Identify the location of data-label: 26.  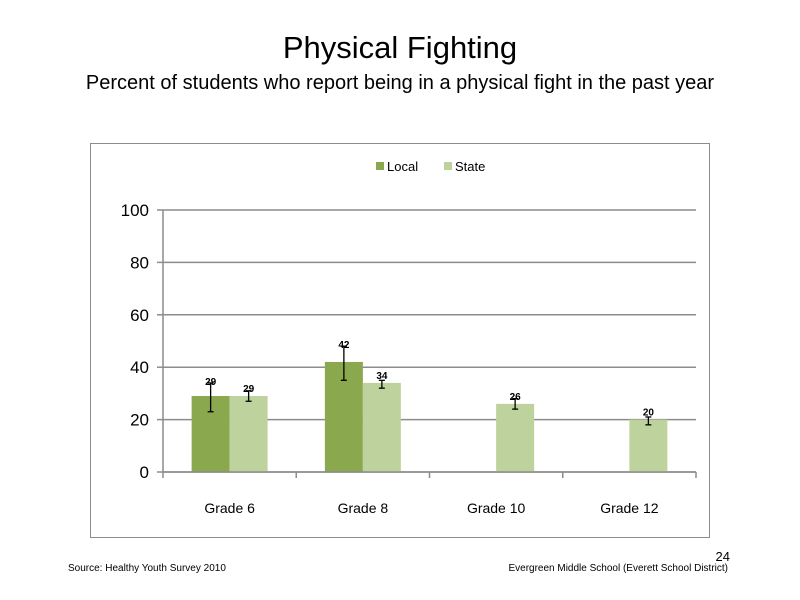
(516, 397).